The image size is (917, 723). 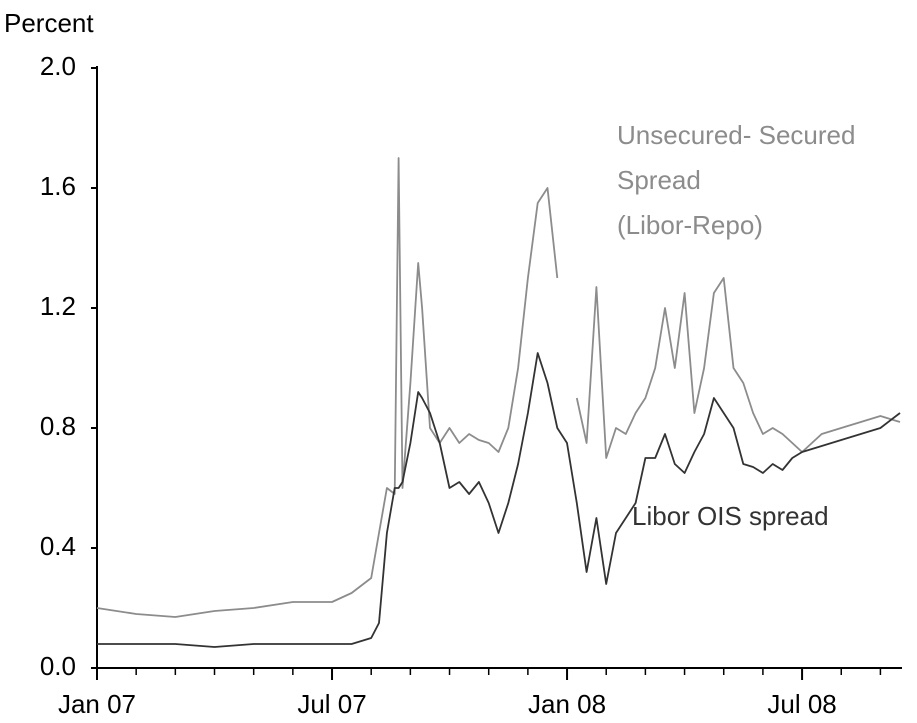 What do you see at coordinates (331, 704) in the screenshot?
I see `x-tick-label: Jul 07` at bounding box center [331, 704].